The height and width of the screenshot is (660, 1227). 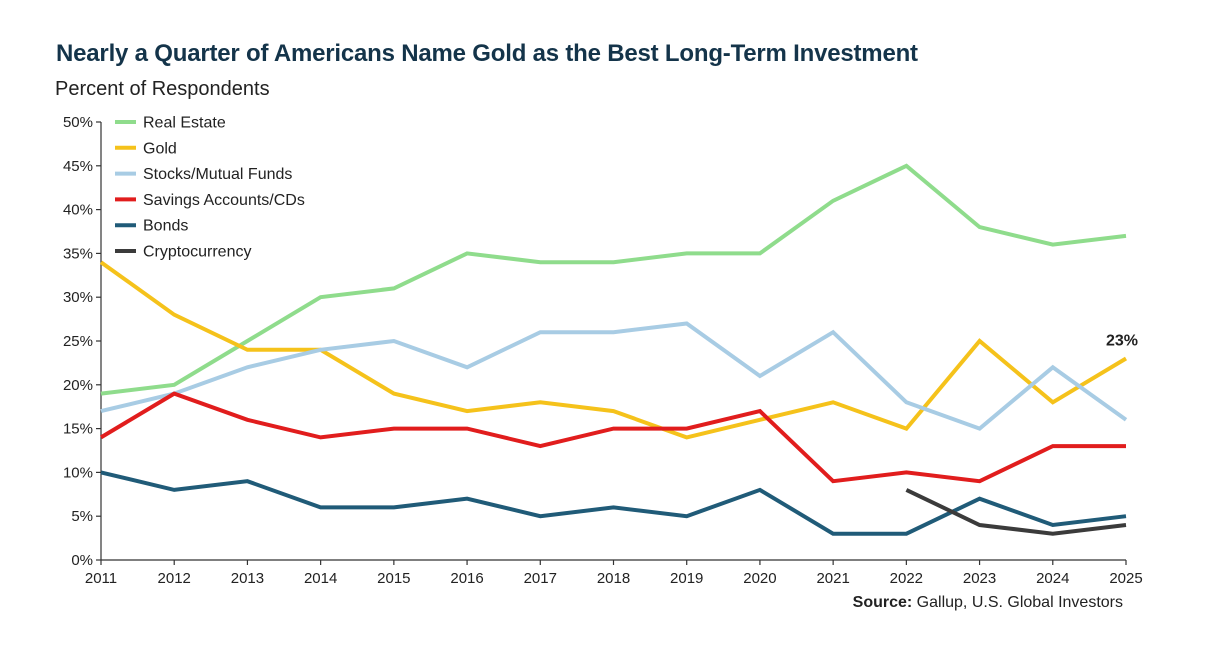 What do you see at coordinates (78, 472) in the screenshot?
I see `y-tick-label: 10%` at bounding box center [78, 472].